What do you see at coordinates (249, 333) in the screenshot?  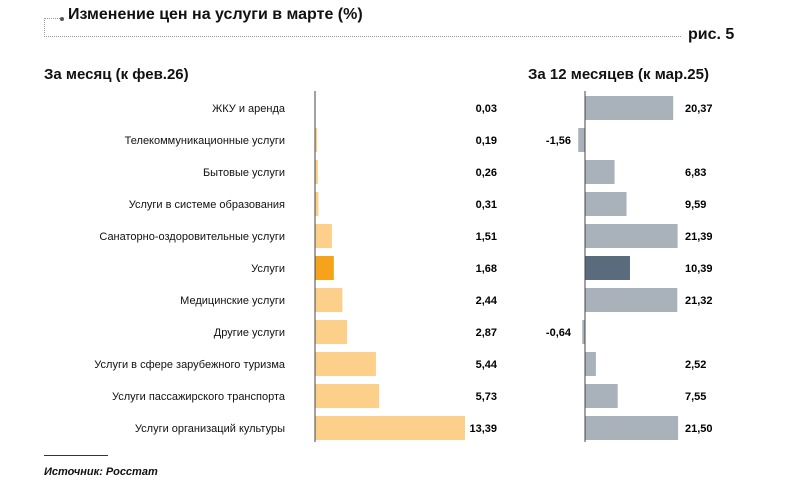 I see `category-label: Другие услуги` at bounding box center [249, 333].